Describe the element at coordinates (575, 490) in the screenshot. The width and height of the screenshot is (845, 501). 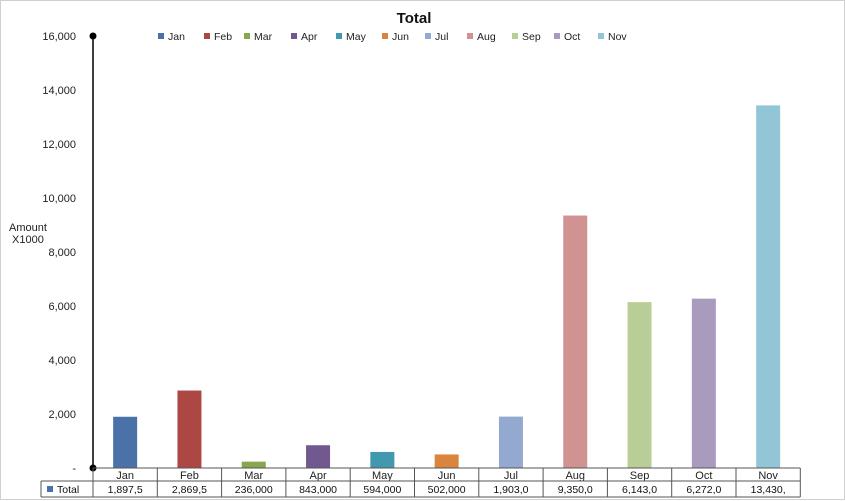
I see `table-cell: 9,350,0` at that location.